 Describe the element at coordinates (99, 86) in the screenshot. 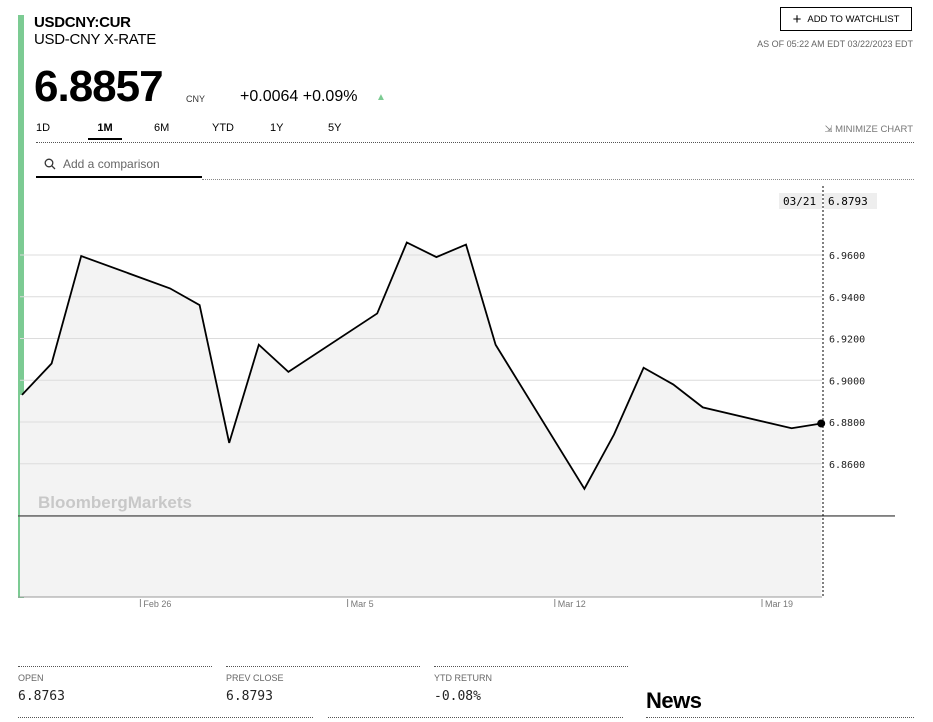

I see `price: 6.8857` at that location.